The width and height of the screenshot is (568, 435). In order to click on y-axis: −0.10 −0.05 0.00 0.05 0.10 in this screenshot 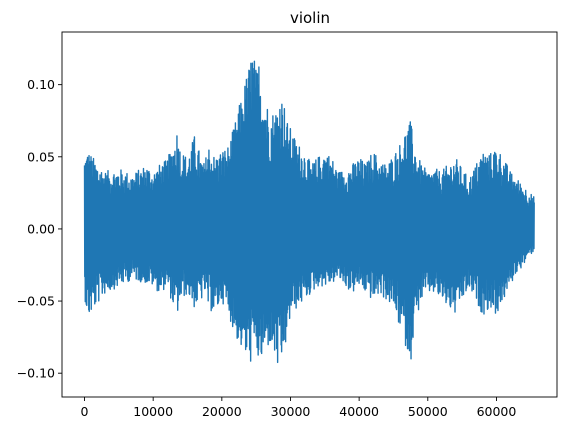, I will do `click(39, 229)`.